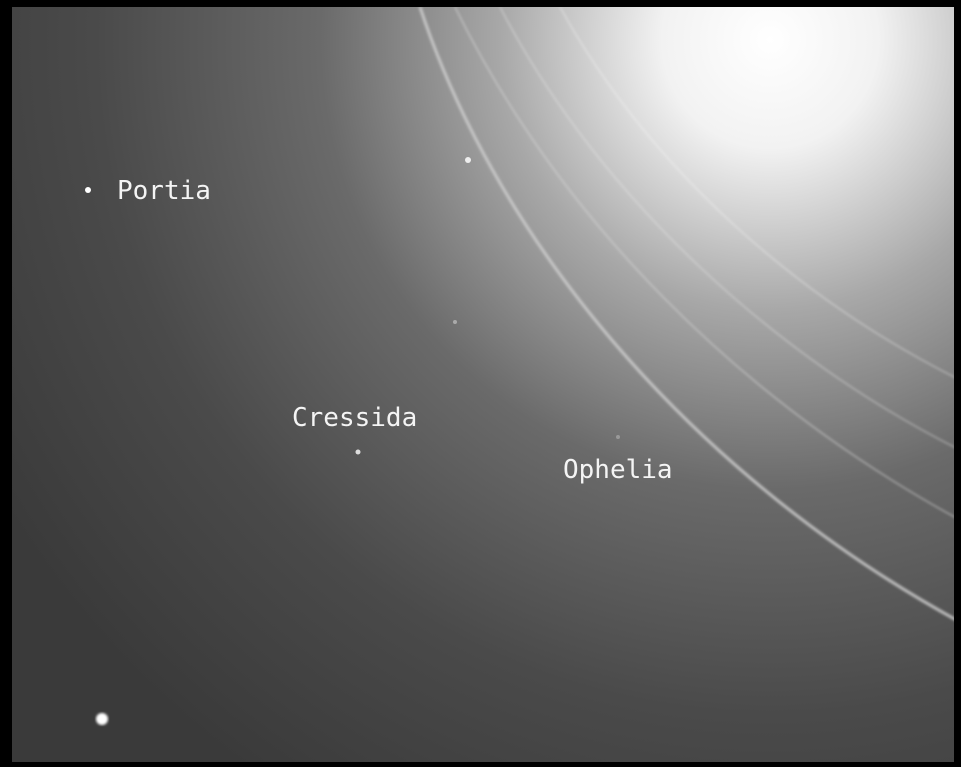 The height and width of the screenshot is (767, 961). What do you see at coordinates (354, 418) in the screenshot?
I see `moon-label: Cressida` at bounding box center [354, 418].